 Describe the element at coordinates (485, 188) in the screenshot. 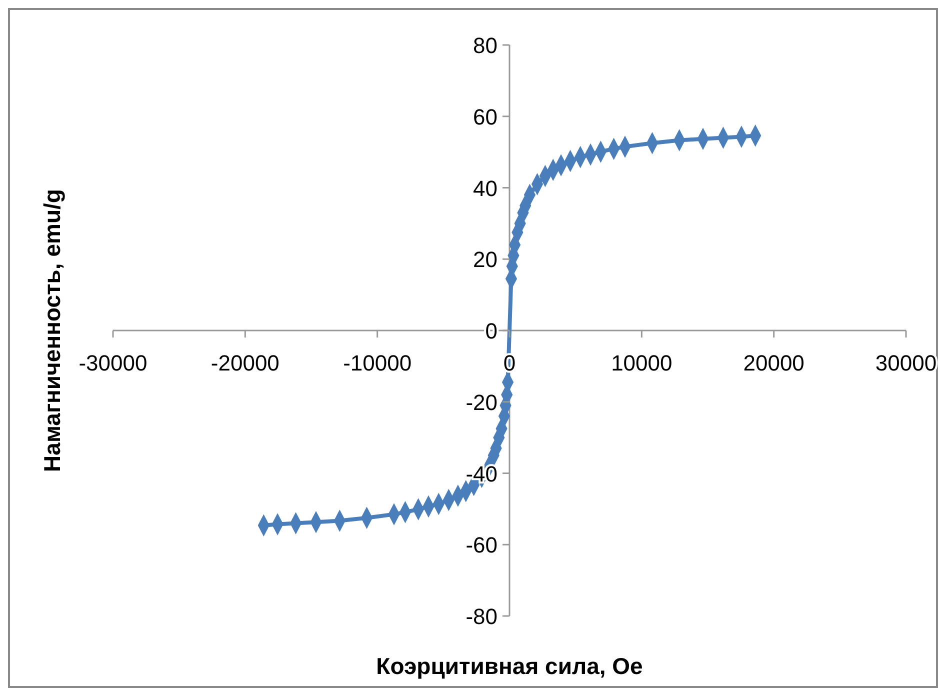

I see `y-tick-label: 40` at that location.